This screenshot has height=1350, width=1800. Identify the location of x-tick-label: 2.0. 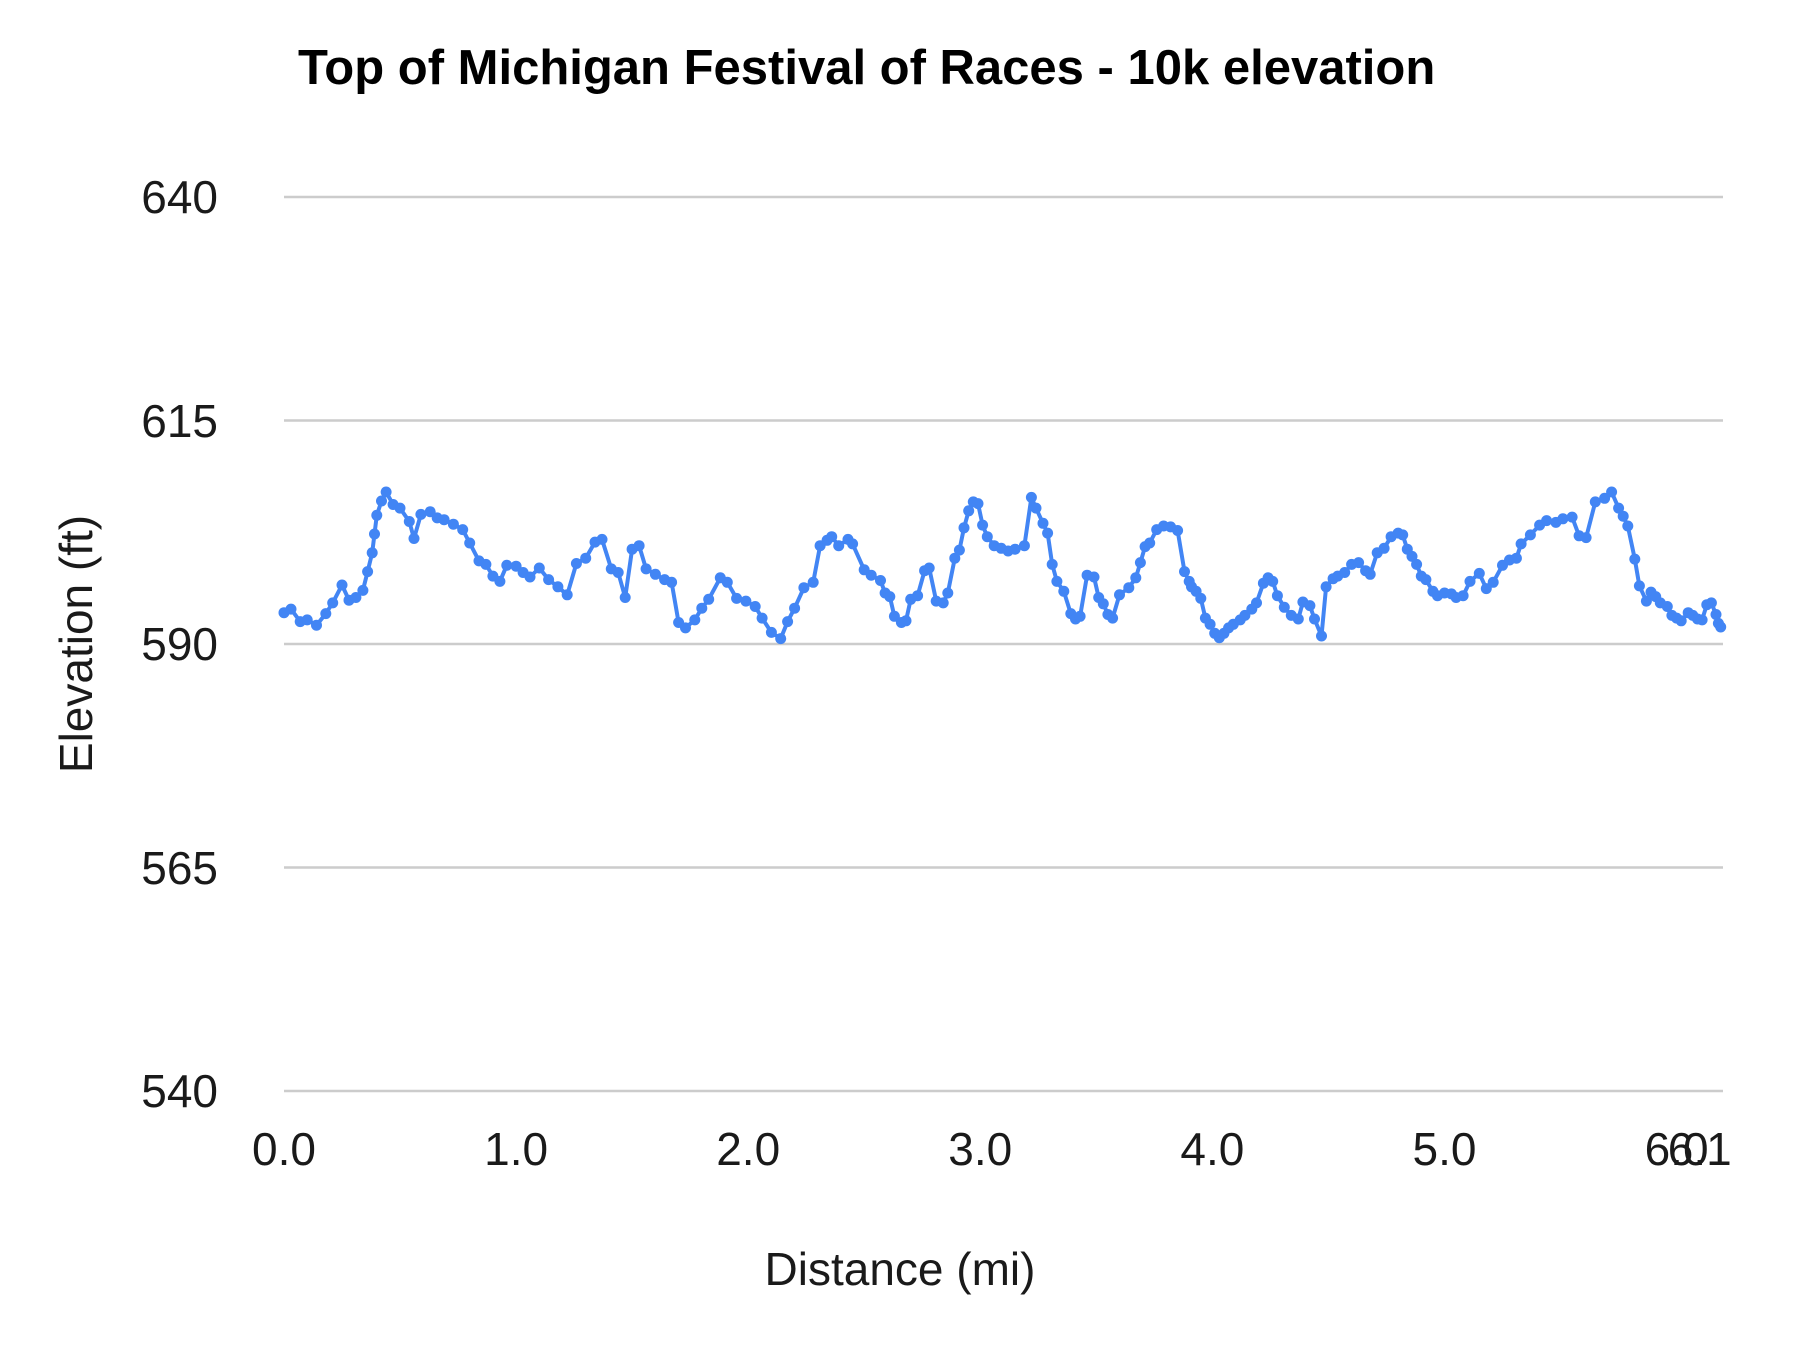
(748, 1149).